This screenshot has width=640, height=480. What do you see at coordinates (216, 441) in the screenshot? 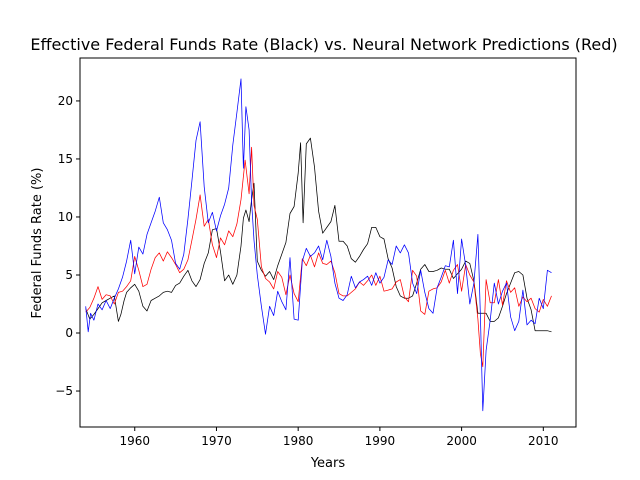
I see `x-tick-label: 1970` at bounding box center [216, 441].